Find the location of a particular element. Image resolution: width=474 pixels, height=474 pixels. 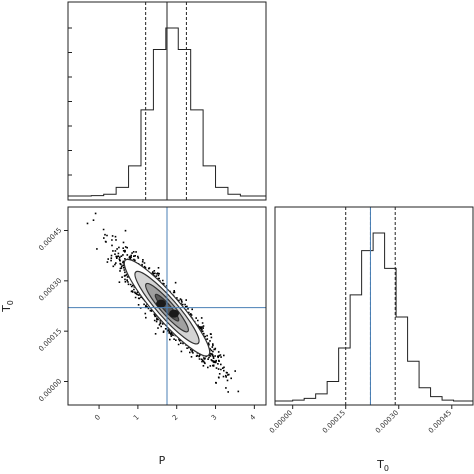

x-axis-title-subscript: 0 is located at coordinates (386, 468).